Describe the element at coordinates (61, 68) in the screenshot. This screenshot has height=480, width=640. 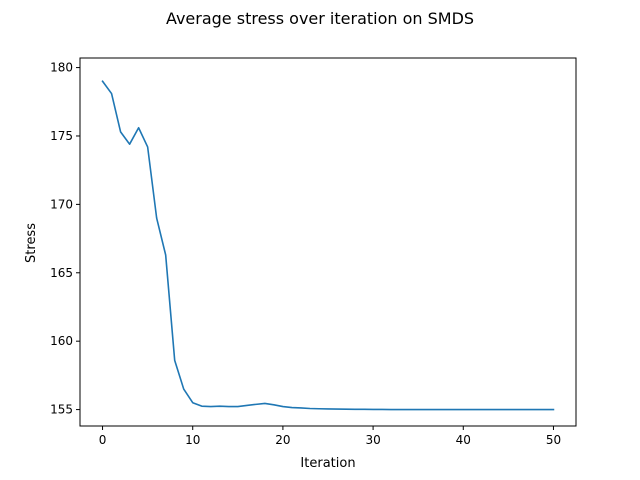
I see `y-tick-label: 180` at that location.